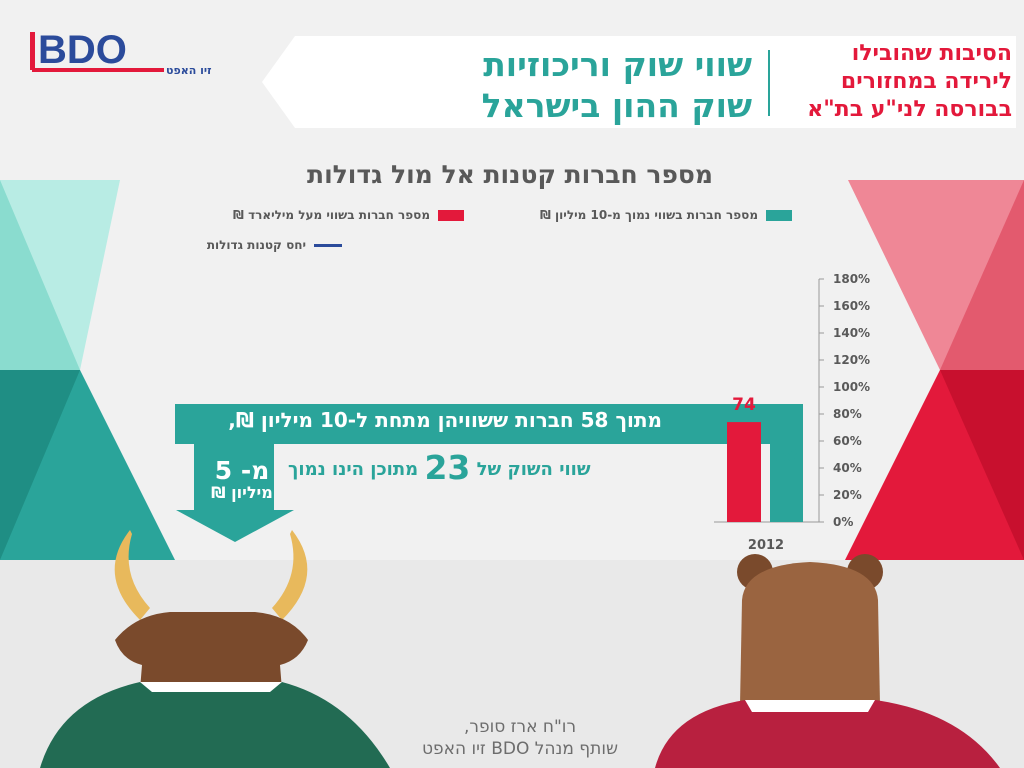 The height and width of the screenshot is (768, 1024). I want to click on legend-item-large-companies: מספר חברות בשווי מעל מיליארד ₪, so click(348, 215).